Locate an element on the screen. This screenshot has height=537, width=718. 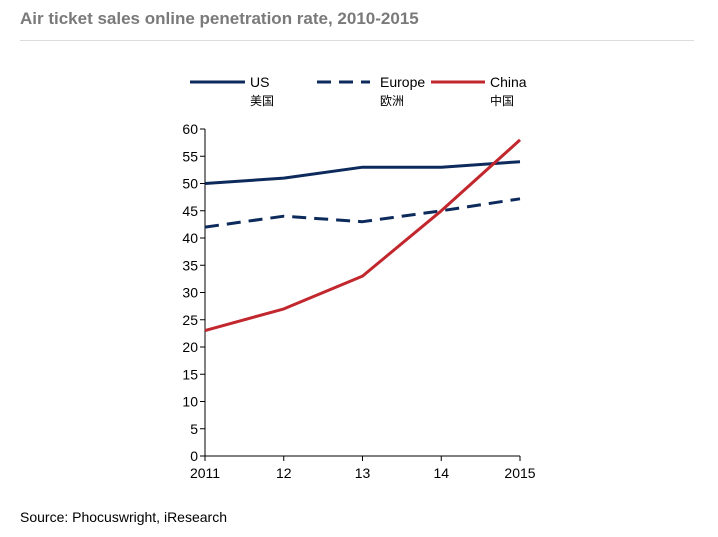
y-tick-label-25: 25 is located at coordinates (190, 320).